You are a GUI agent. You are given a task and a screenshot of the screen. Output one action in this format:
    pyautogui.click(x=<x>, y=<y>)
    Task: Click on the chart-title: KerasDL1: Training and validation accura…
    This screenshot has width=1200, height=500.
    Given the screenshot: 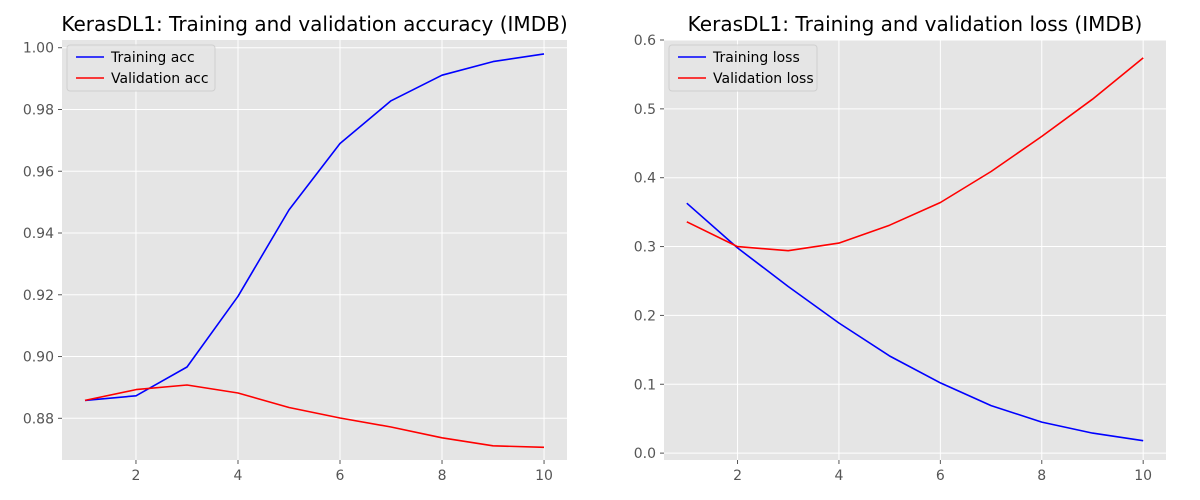 What is the action you would take?
    pyautogui.click(x=314, y=24)
    